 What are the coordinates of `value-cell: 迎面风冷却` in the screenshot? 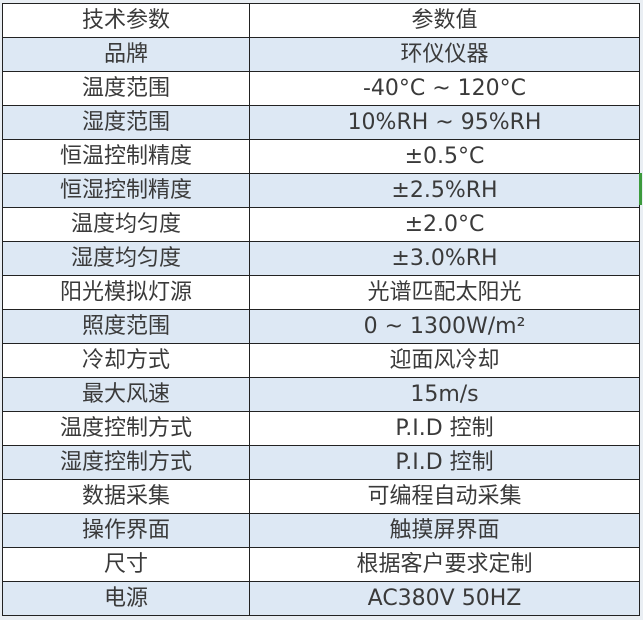 It's located at (444, 360).